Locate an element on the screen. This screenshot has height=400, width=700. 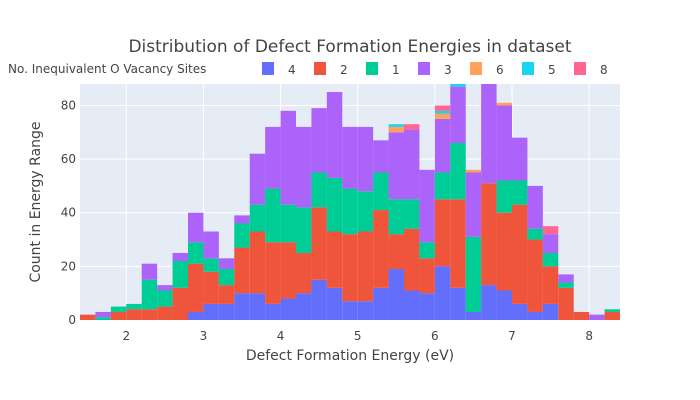
legend-label: 3 is located at coordinates (448, 70).